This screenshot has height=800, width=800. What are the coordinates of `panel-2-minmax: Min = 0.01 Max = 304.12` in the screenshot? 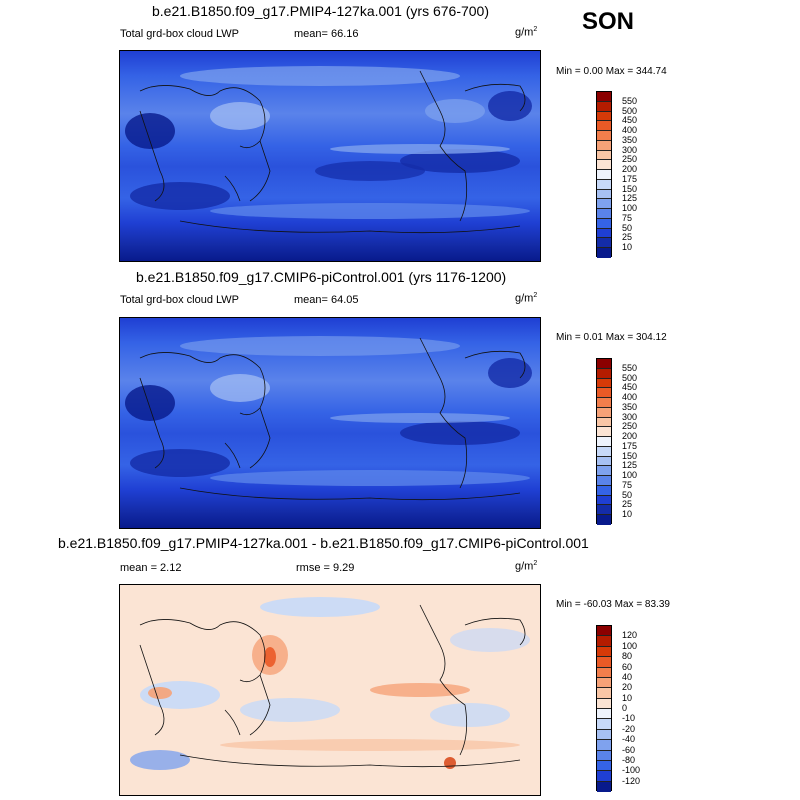 It's located at (611, 337).